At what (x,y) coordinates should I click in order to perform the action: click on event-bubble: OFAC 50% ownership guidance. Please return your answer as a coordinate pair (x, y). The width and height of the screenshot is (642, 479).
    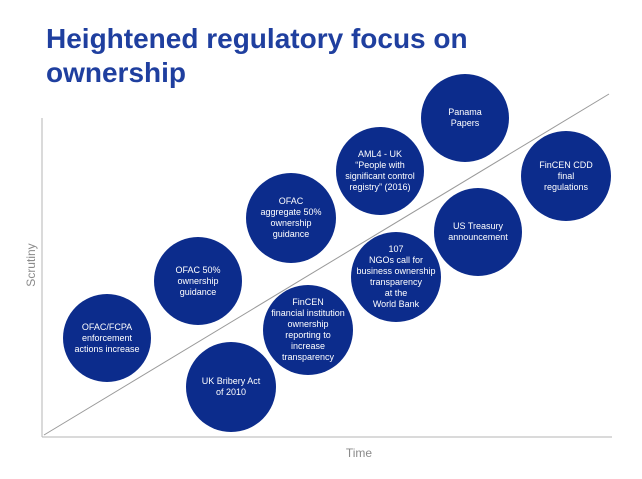
    Looking at the image, I should click on (198, 281).